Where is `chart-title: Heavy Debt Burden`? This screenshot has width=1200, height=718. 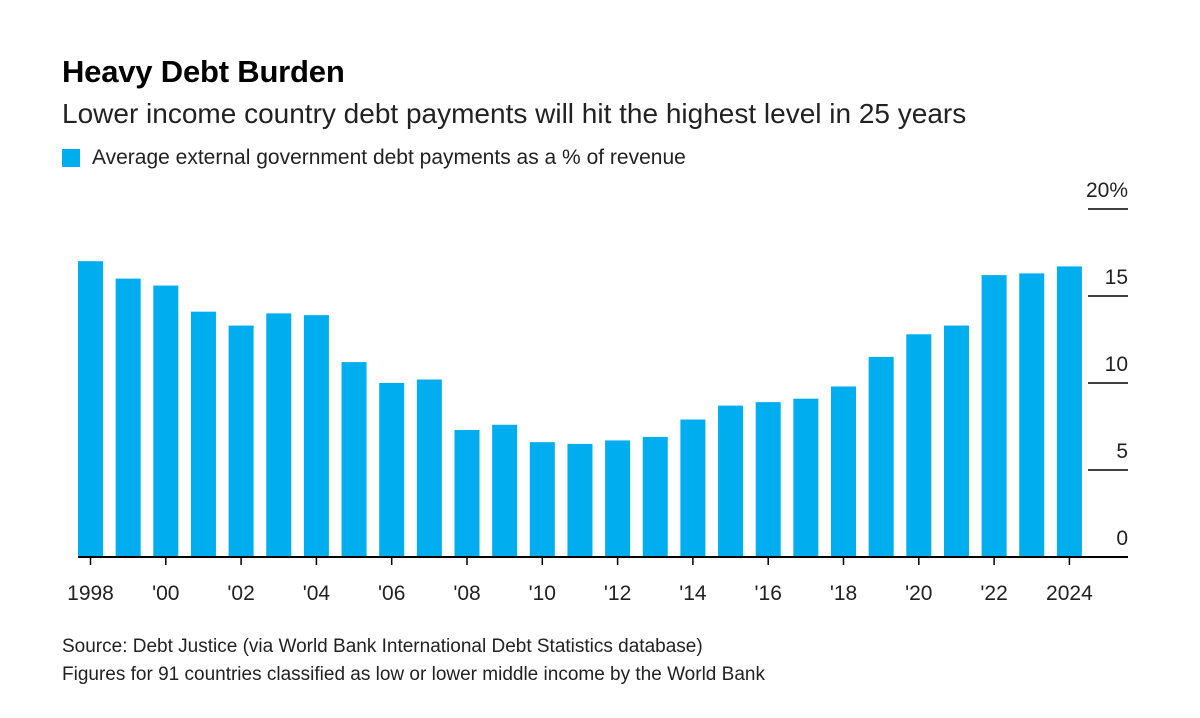
chart-title: Heavy Debt Burden is located at coordinates (203, 71).